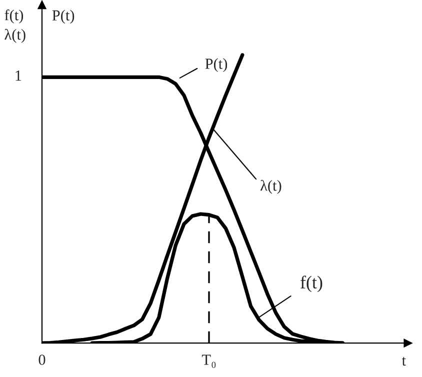 This screenshot has width=422, height=377. I want to click on y-axis-title: f(t) λ(t), so click(15, 26).